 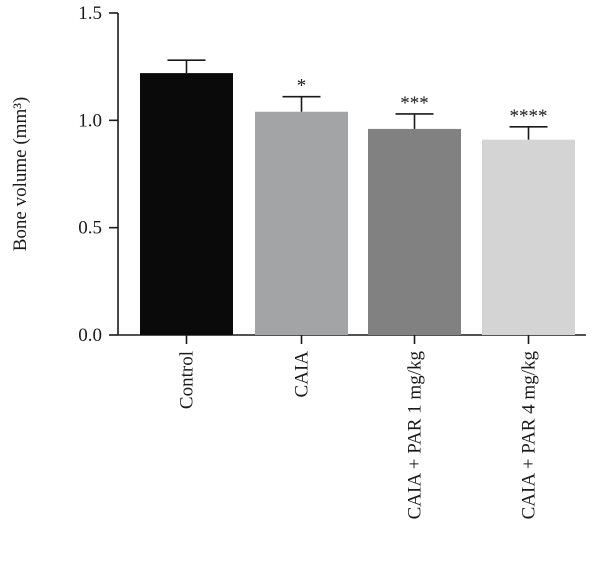 I want to click on y-tick-labels: 0.0 0.5 1.0 1.5, so click(x=90, y=174).